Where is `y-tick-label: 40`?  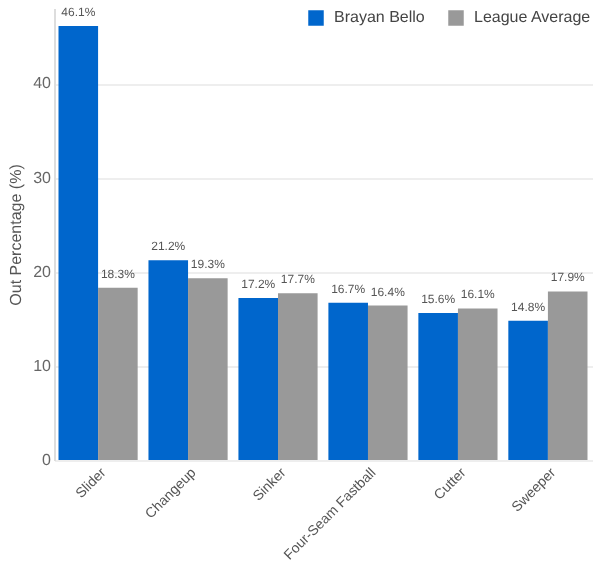
y-tick-label: 40 is located at coordinates (43, 83).